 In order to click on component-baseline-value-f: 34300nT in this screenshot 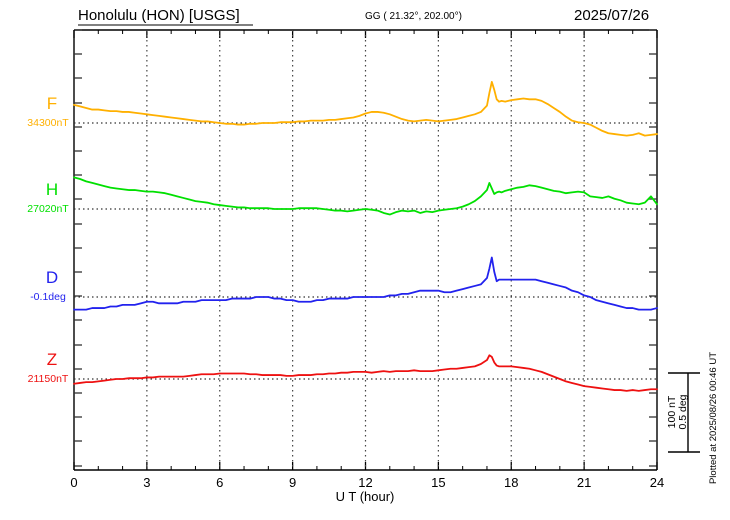, I will do `click(48, 123)`.